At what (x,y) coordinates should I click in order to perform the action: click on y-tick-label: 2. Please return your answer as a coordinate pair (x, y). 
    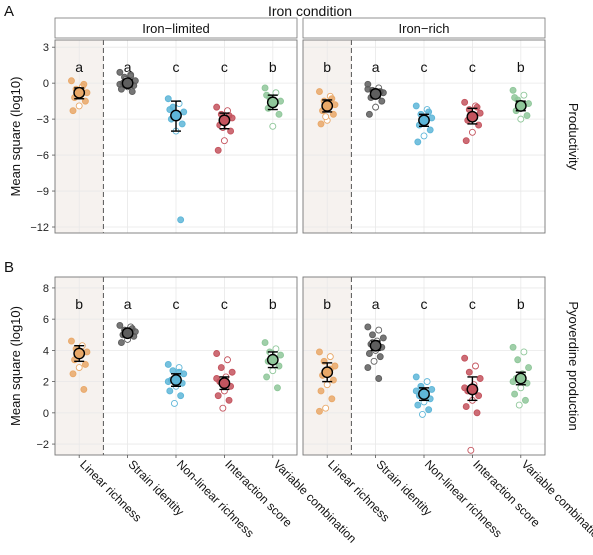
    Looking at the image, I should click on (46, 383).